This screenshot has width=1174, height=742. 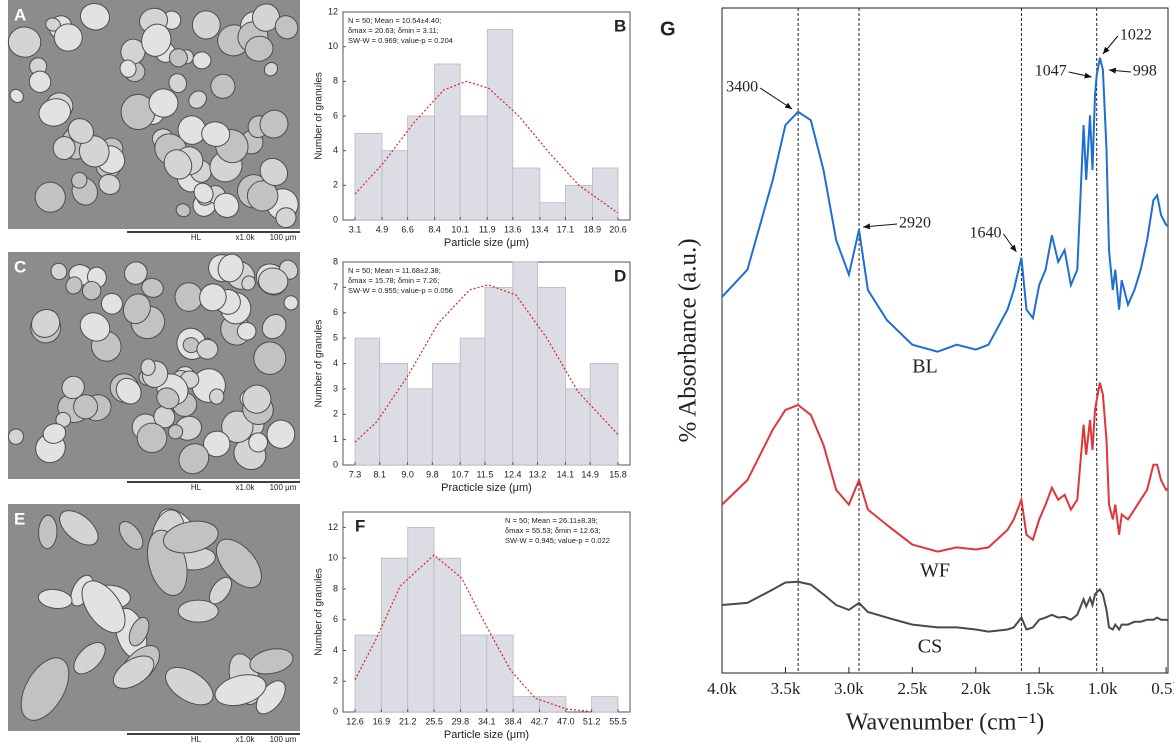 I want to click on y-tick-label: 3, so click(x=335, y=388).